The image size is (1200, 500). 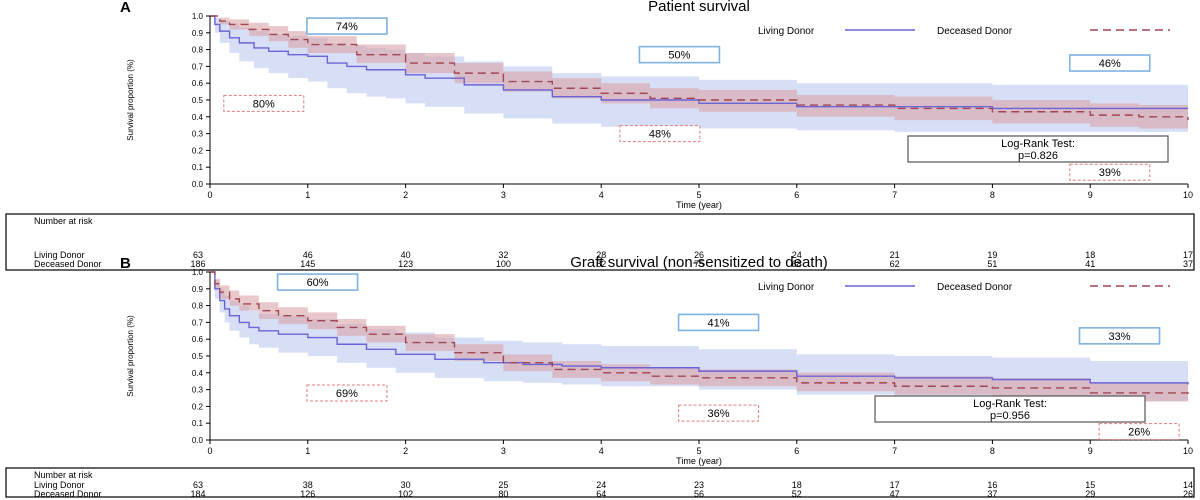 I want to click on risk-value: 26, so click(x=699, y=255).